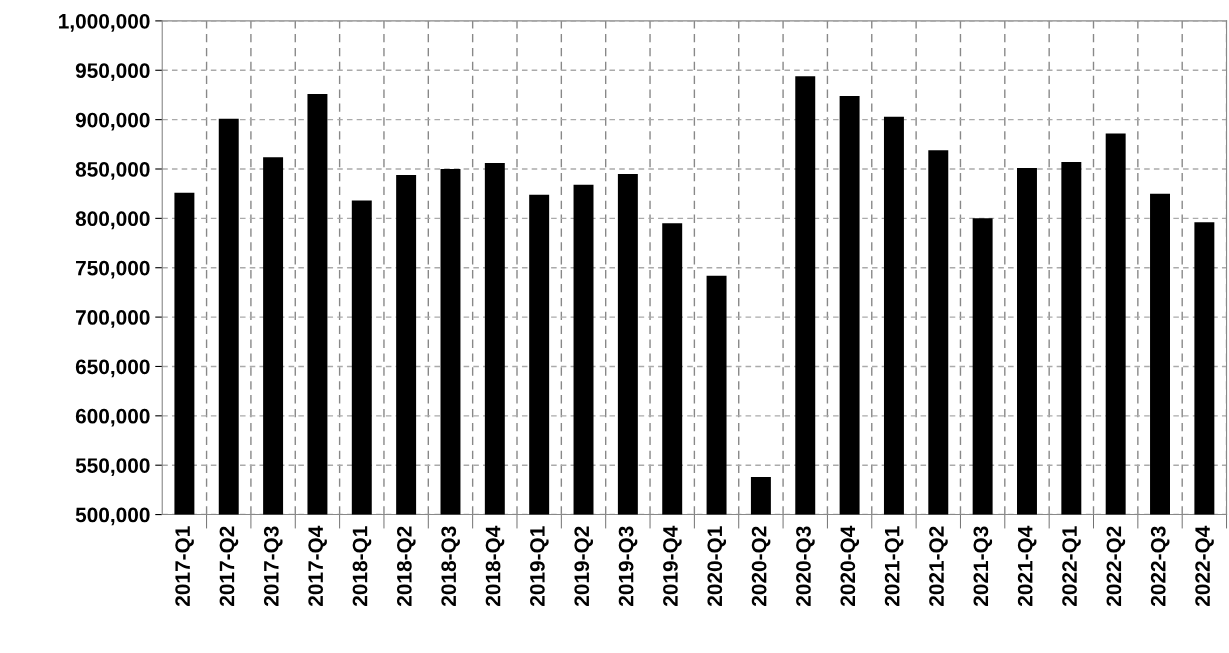 The image size is (1229, 653). Describe the element at coordinates (1160, 566) in the screenshot. I see `x-tick-label: 2022-Q3` at that location.